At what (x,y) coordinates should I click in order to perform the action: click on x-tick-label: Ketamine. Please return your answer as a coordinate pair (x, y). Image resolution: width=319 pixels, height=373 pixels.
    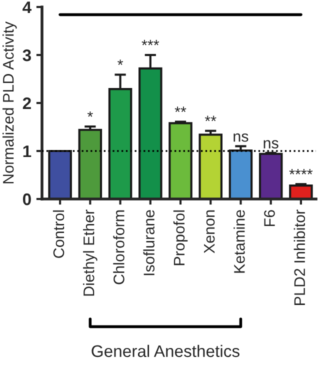
    Looking at the image, I should click on (239, 241).